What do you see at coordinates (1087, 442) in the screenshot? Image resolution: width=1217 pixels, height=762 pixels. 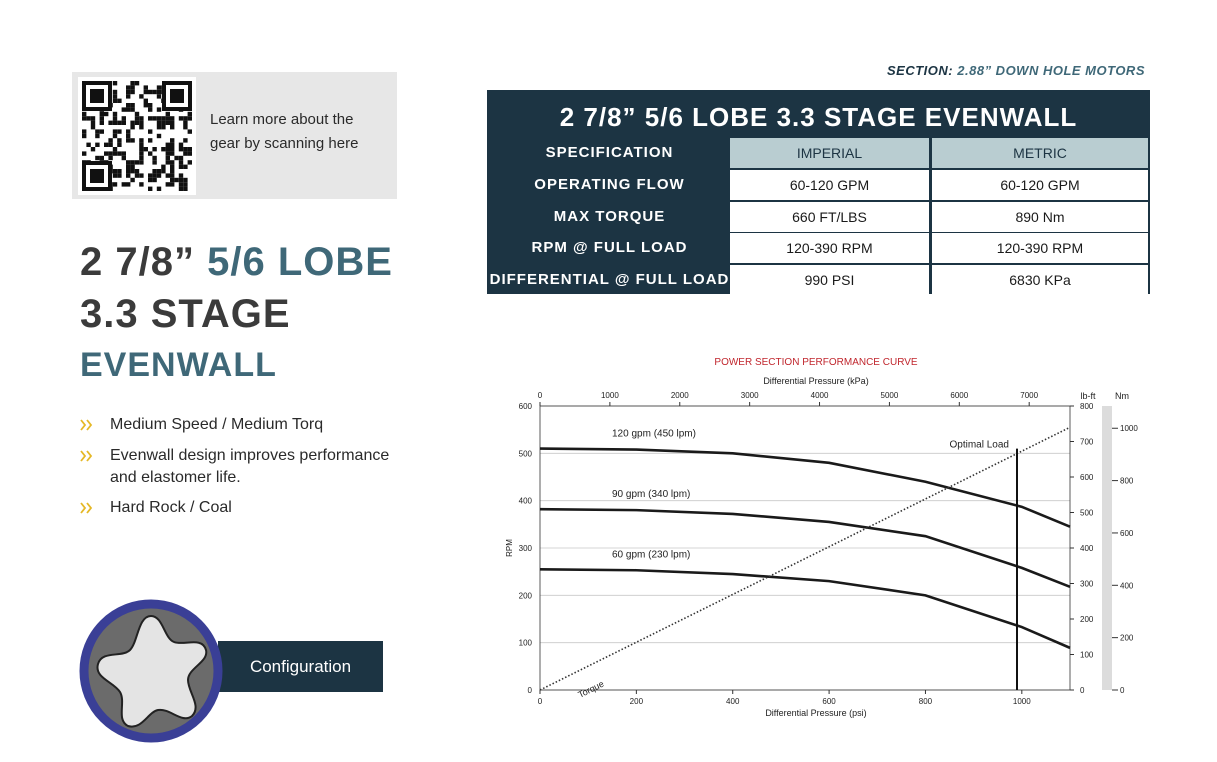 I see `y2-tick-label: 700` at bounding box center [1087, 442].